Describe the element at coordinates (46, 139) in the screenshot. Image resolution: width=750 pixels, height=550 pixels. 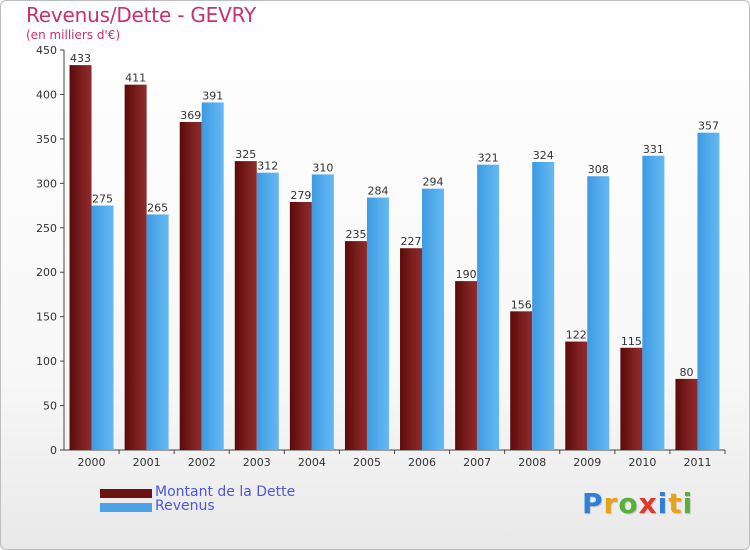
I see `y-tick-label: 350` at that location.